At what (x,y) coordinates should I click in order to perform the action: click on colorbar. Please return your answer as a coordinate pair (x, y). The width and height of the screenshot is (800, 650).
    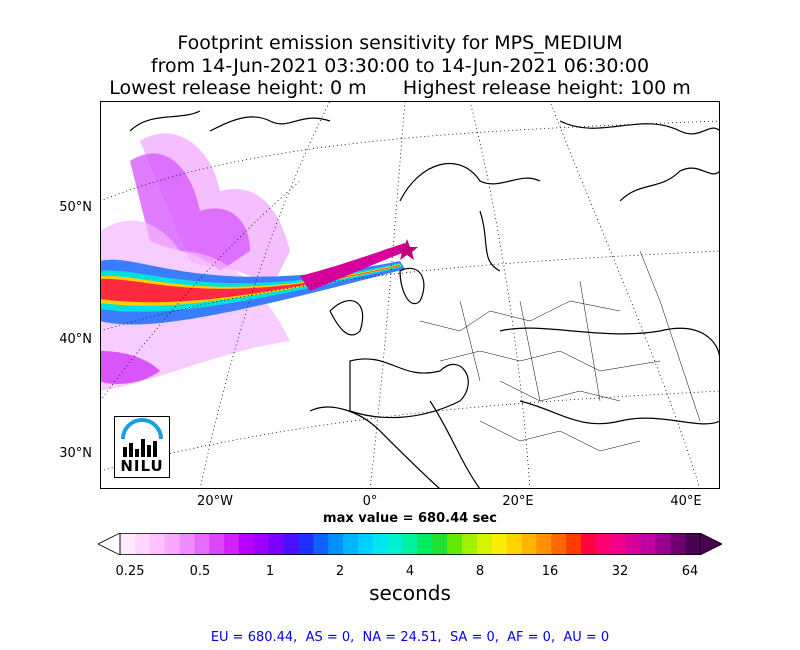
    Looking at the image, I should click on (410, 544).